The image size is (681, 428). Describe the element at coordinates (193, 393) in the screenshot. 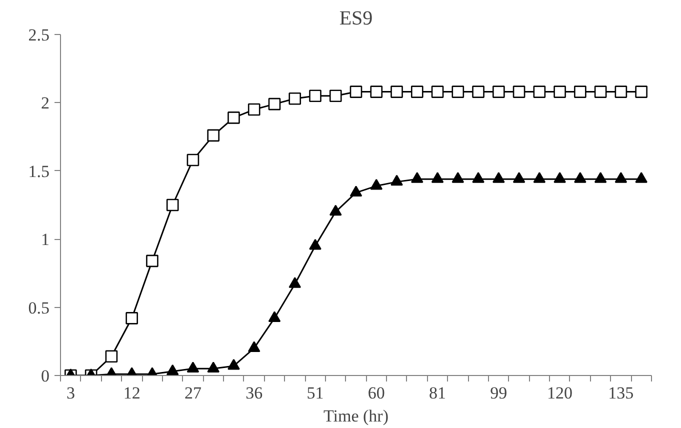

I see `x-tick-label: 27` at that location.